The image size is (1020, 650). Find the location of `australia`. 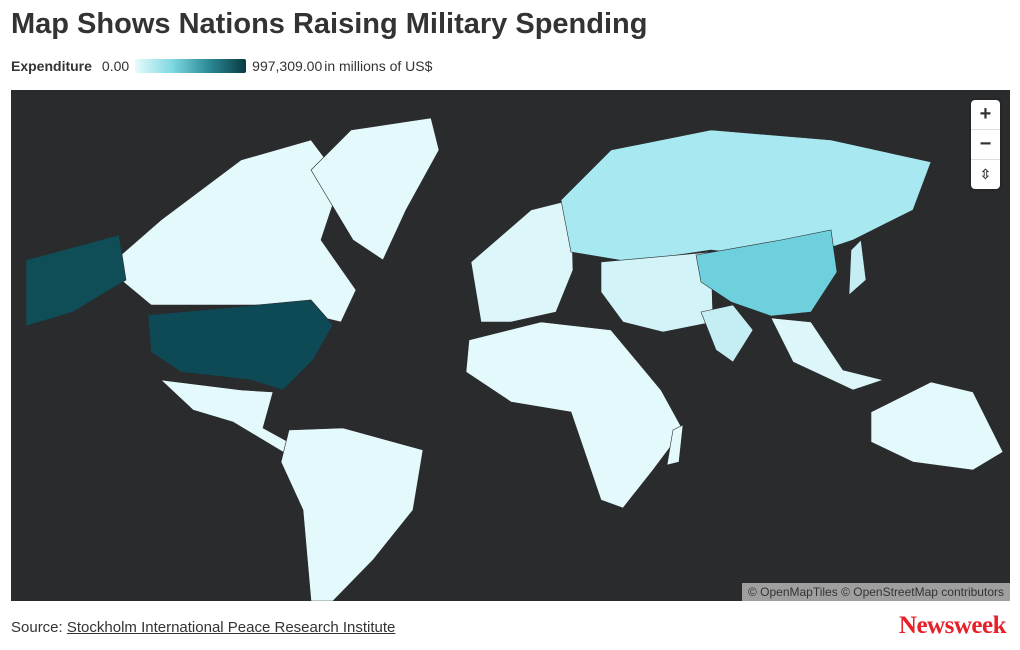

australia is located at coordinates (937, 426).